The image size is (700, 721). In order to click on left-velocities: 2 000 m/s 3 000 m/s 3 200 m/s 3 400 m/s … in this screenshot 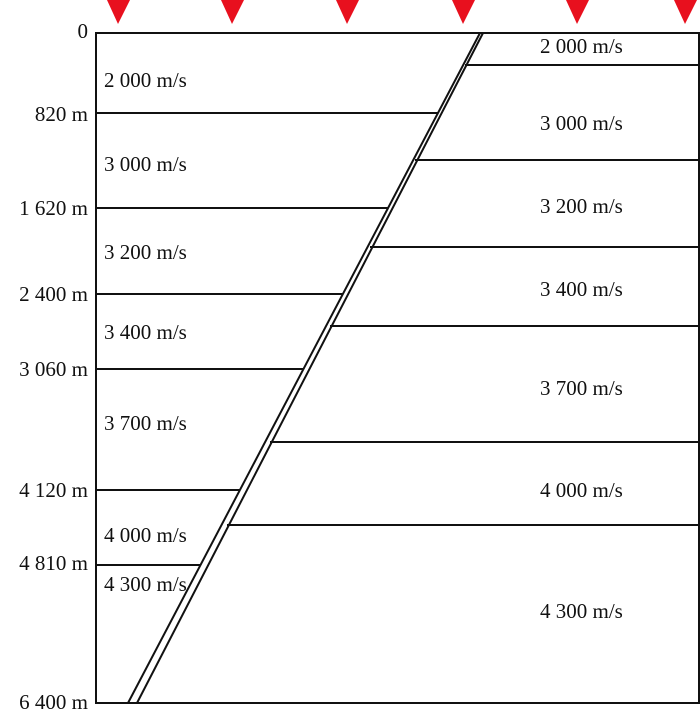, I will do `click(145, 332)`.